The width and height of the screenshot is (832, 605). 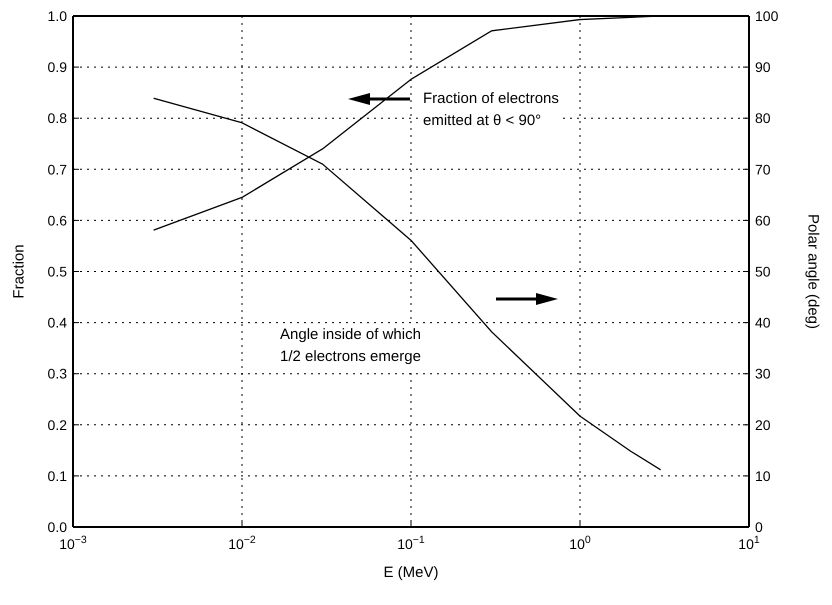 What do you see at coordinates (58, 67) in the screenshot?
I see `y-tick-label: 0.9` at bounding box center [58, 67].